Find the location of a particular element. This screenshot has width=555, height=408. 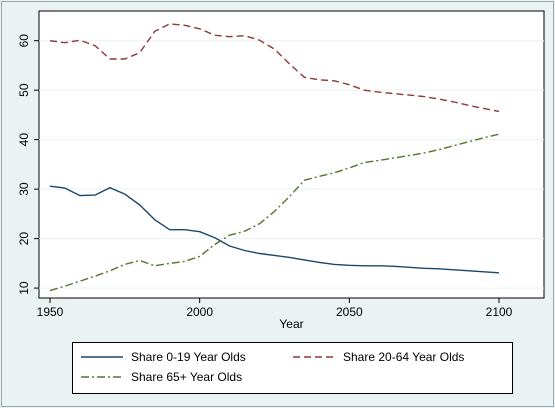

y-tick-label-30: 30 is located at coordinates (24, 189).